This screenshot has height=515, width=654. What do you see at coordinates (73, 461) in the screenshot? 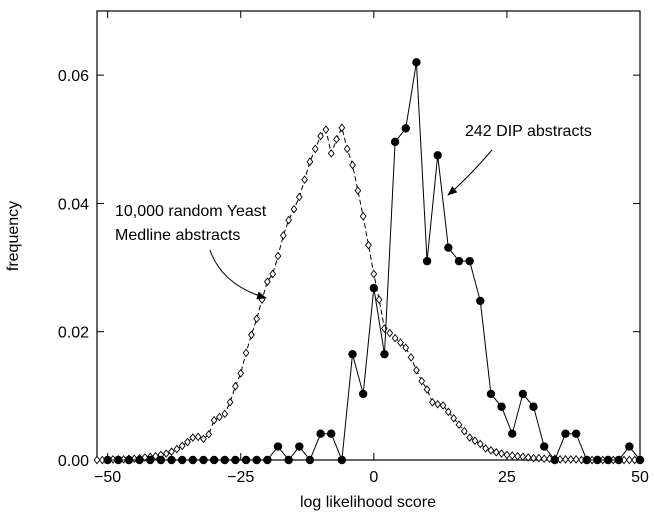
I see `y-tick-label: 0.00` at bounding box center [73, 461].